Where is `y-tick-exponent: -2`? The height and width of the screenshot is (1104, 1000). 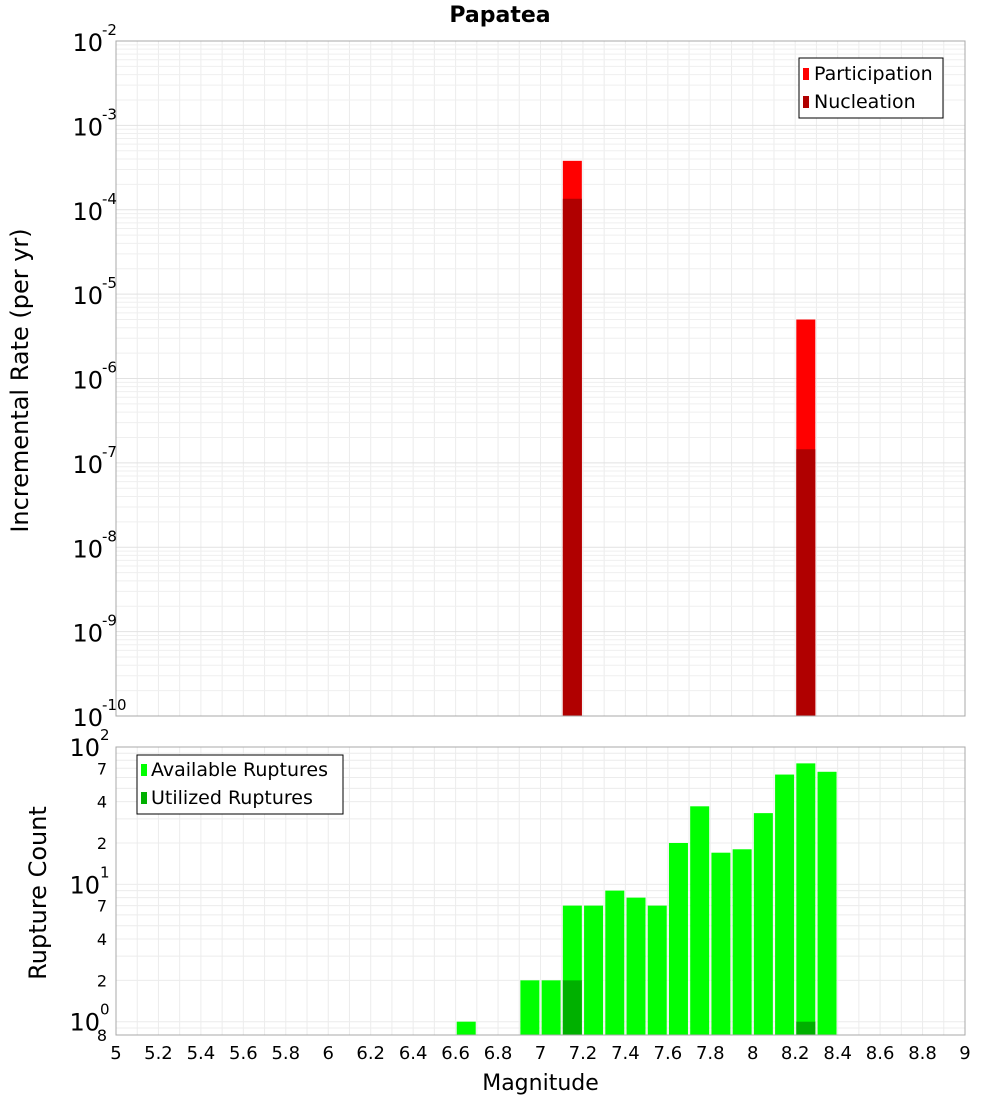 y-tick-exponent: -2 is located at coordinates (109, 30).